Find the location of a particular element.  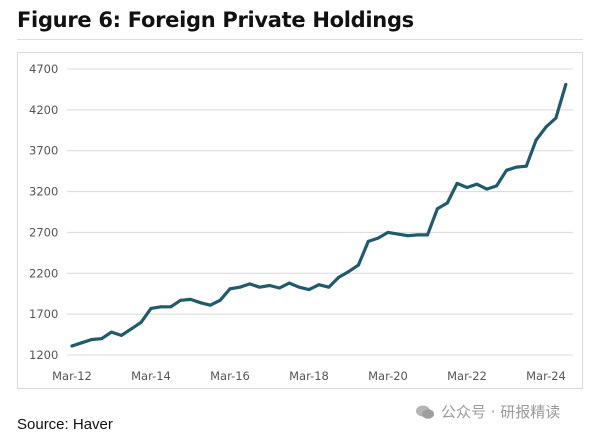

source-note: Source: Haver is located at coordinates (65, 424).